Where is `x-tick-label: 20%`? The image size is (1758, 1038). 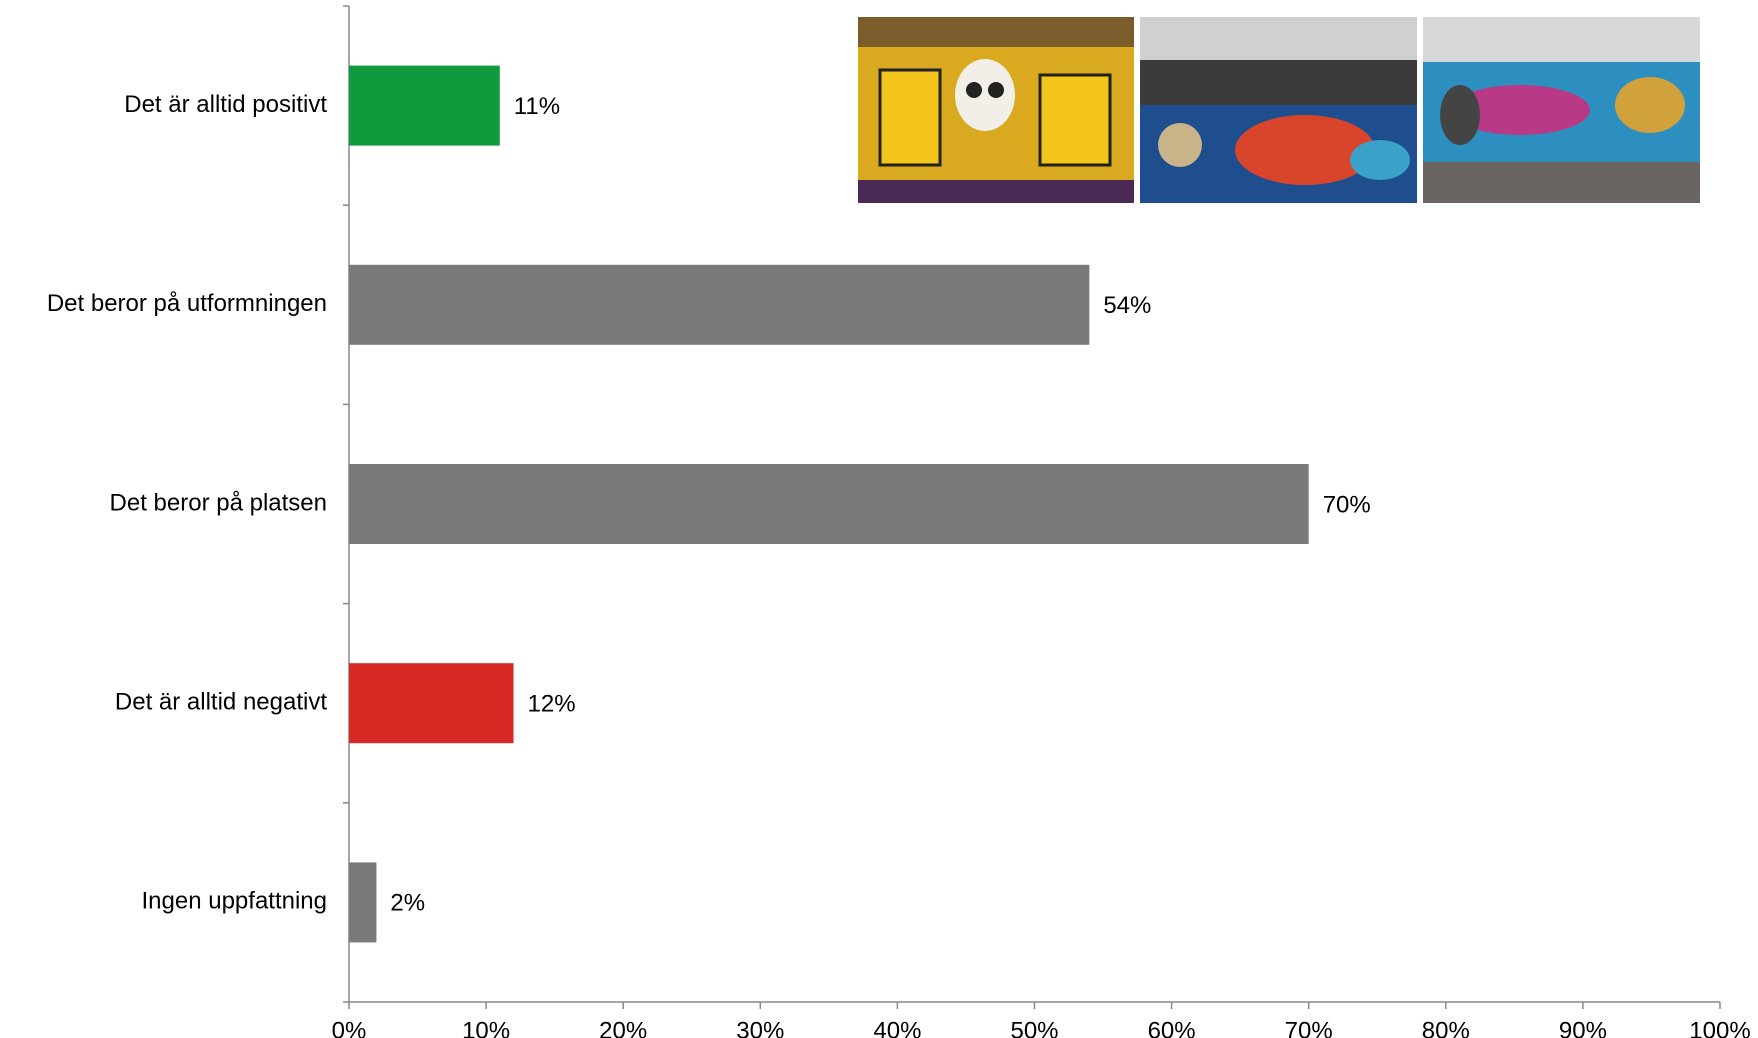
x-tick-label: 20% is located at coordinates (623, 1027).